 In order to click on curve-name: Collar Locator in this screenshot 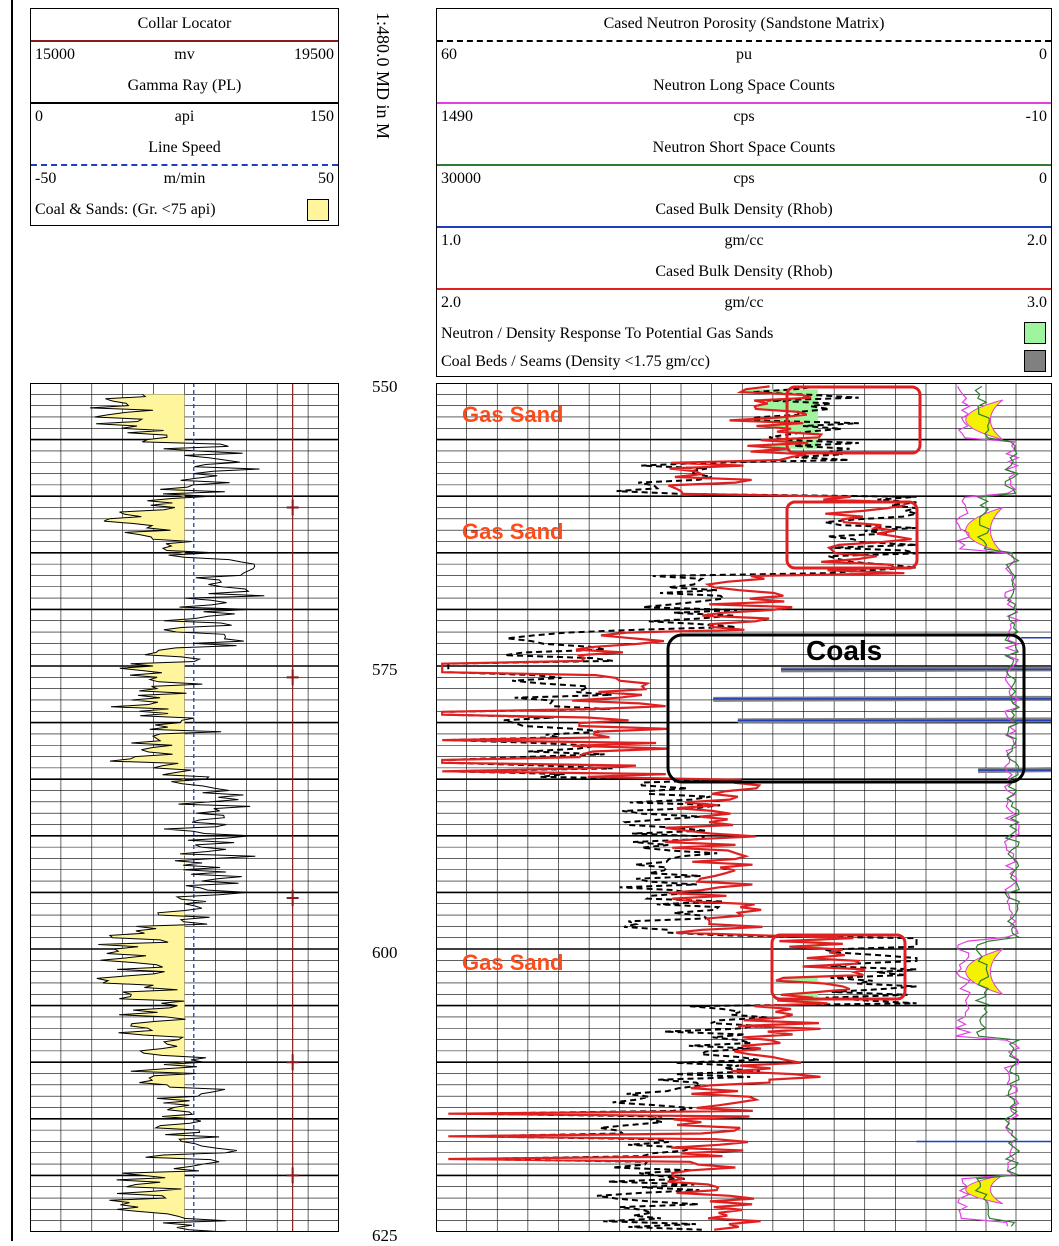, I will do `click(184, 23)`.